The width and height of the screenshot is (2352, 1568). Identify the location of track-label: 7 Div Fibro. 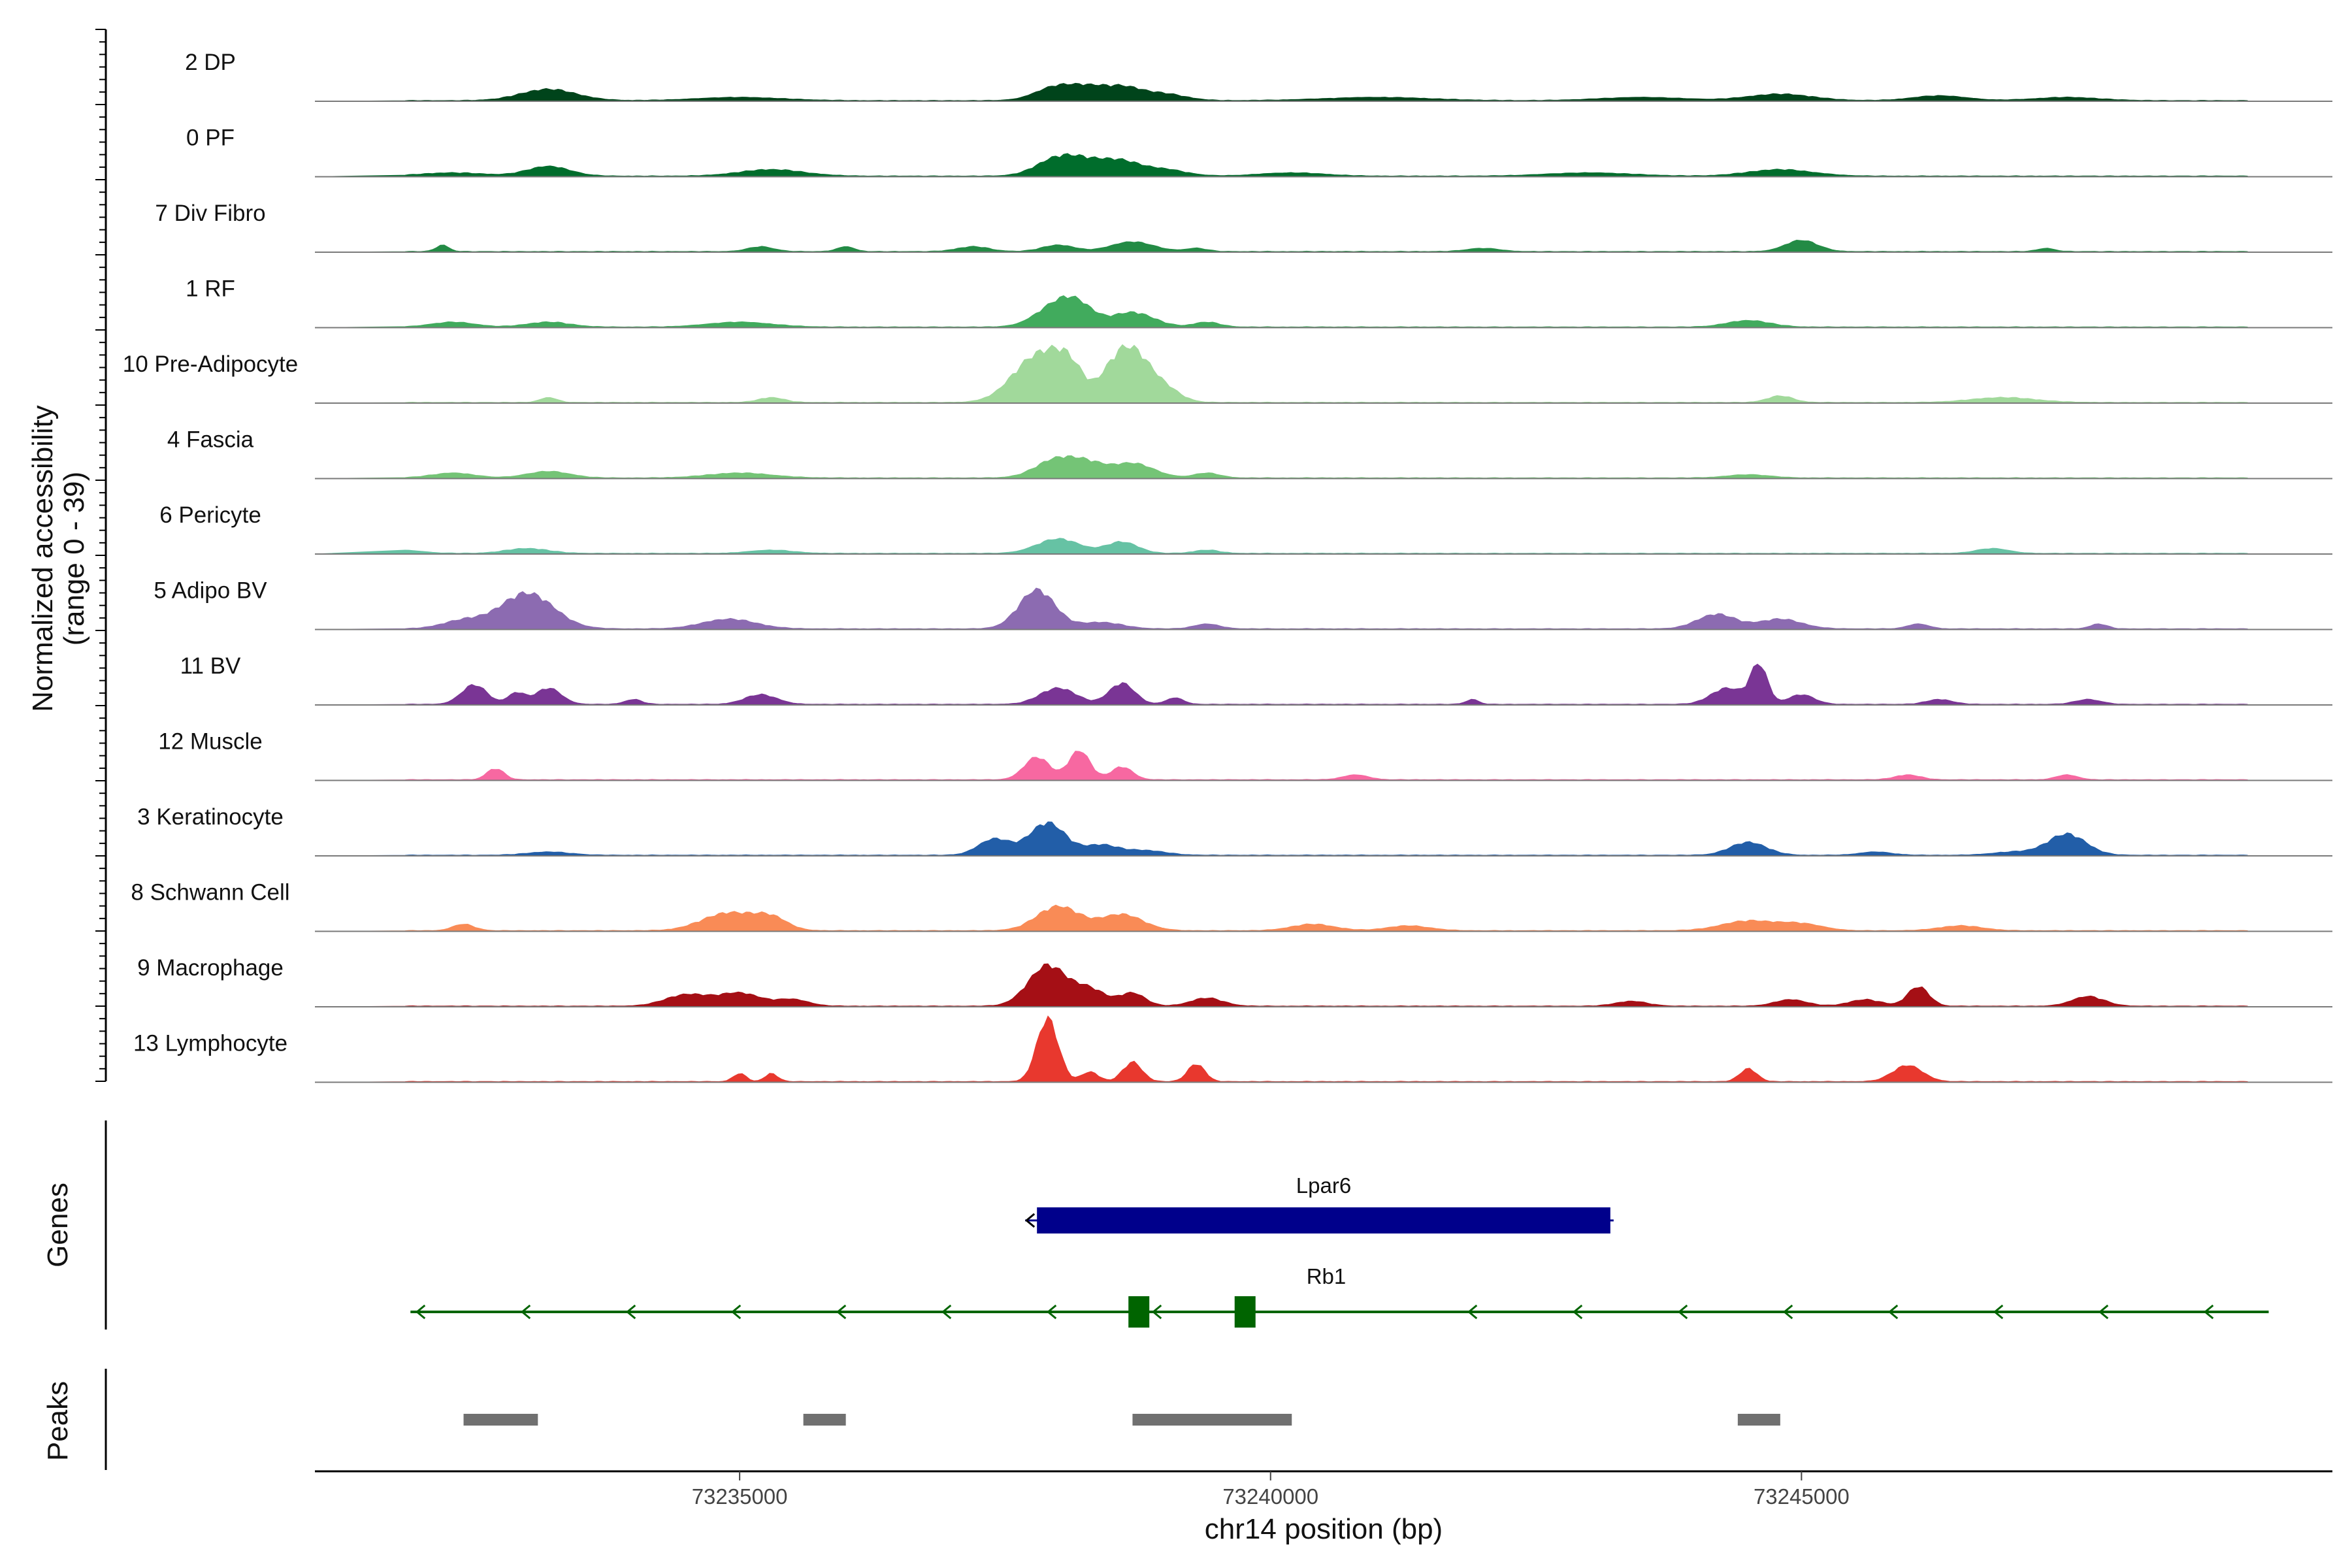
(210, 213).